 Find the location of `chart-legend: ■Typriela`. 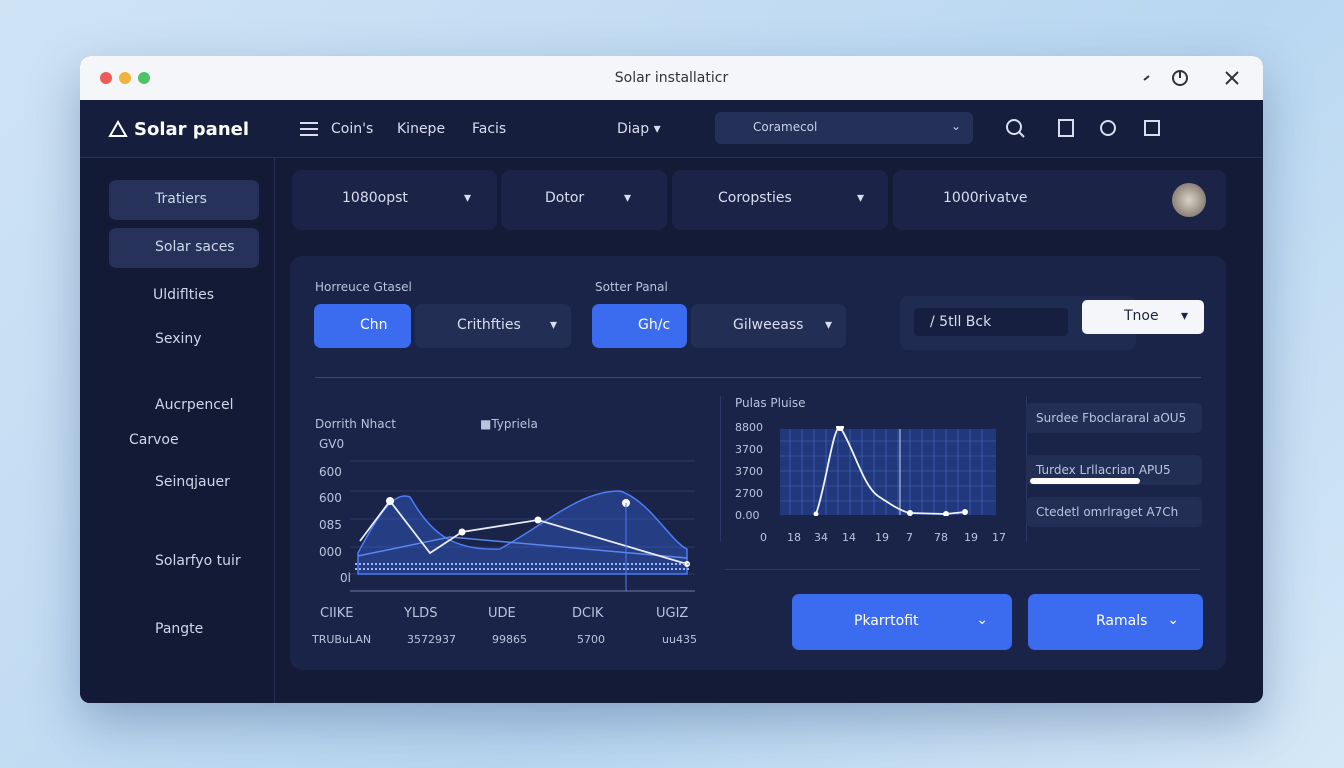

chart-legend: ■Typriela is located at coordinates (509, 424).